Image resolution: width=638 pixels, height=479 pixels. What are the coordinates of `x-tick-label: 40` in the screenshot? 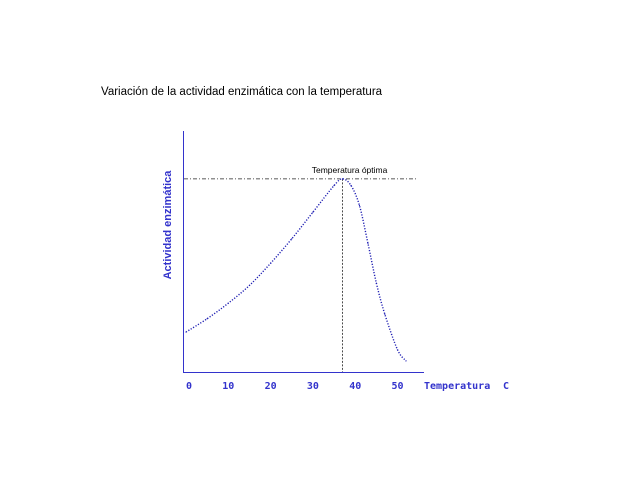 It's located at (355, 386).